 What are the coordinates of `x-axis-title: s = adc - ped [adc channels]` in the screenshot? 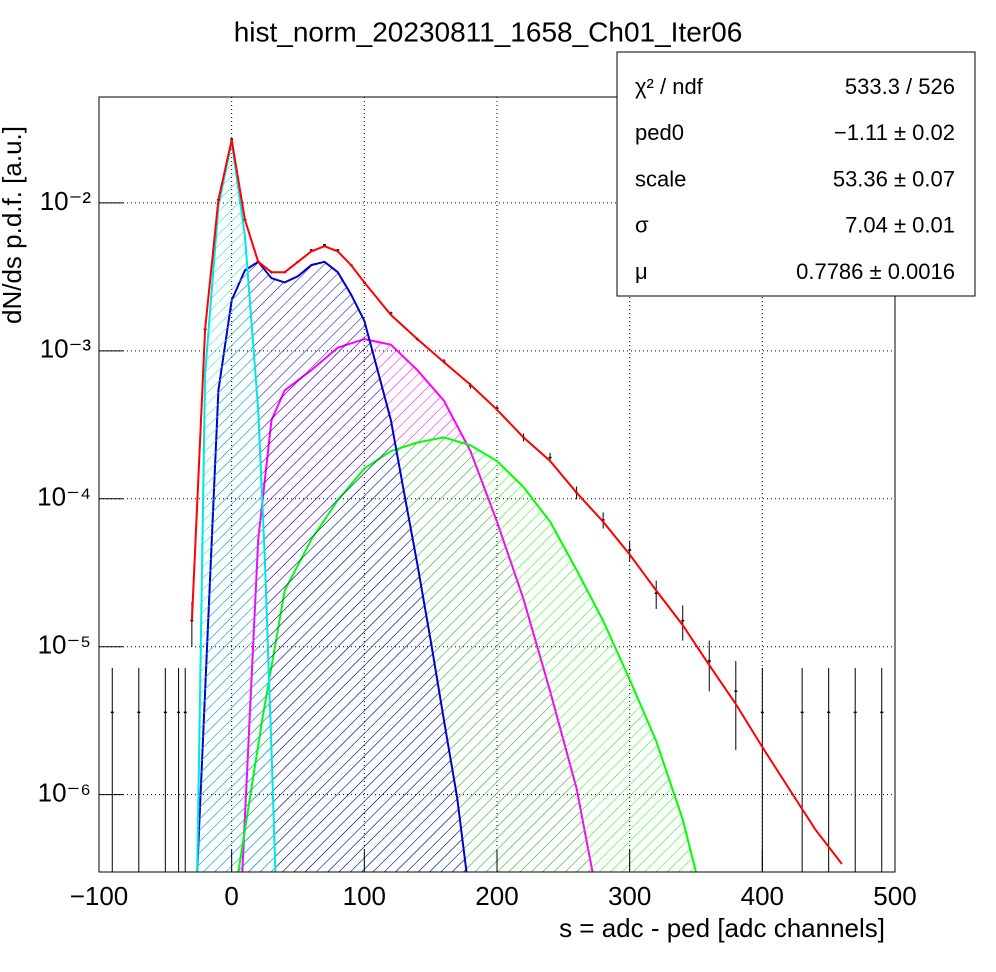 It's located at (722, 928).